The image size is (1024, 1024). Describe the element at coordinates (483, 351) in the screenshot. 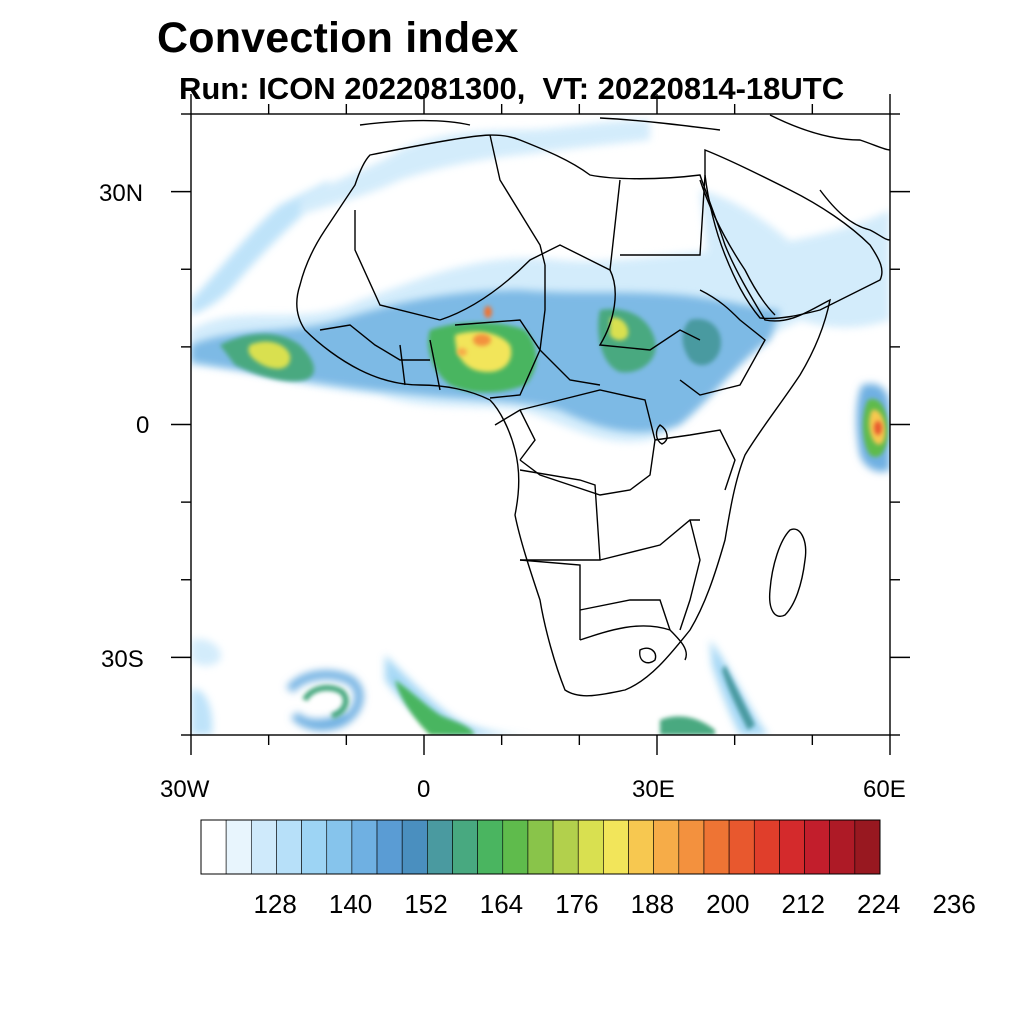

I see `convection-nigeria-hot` at that location.